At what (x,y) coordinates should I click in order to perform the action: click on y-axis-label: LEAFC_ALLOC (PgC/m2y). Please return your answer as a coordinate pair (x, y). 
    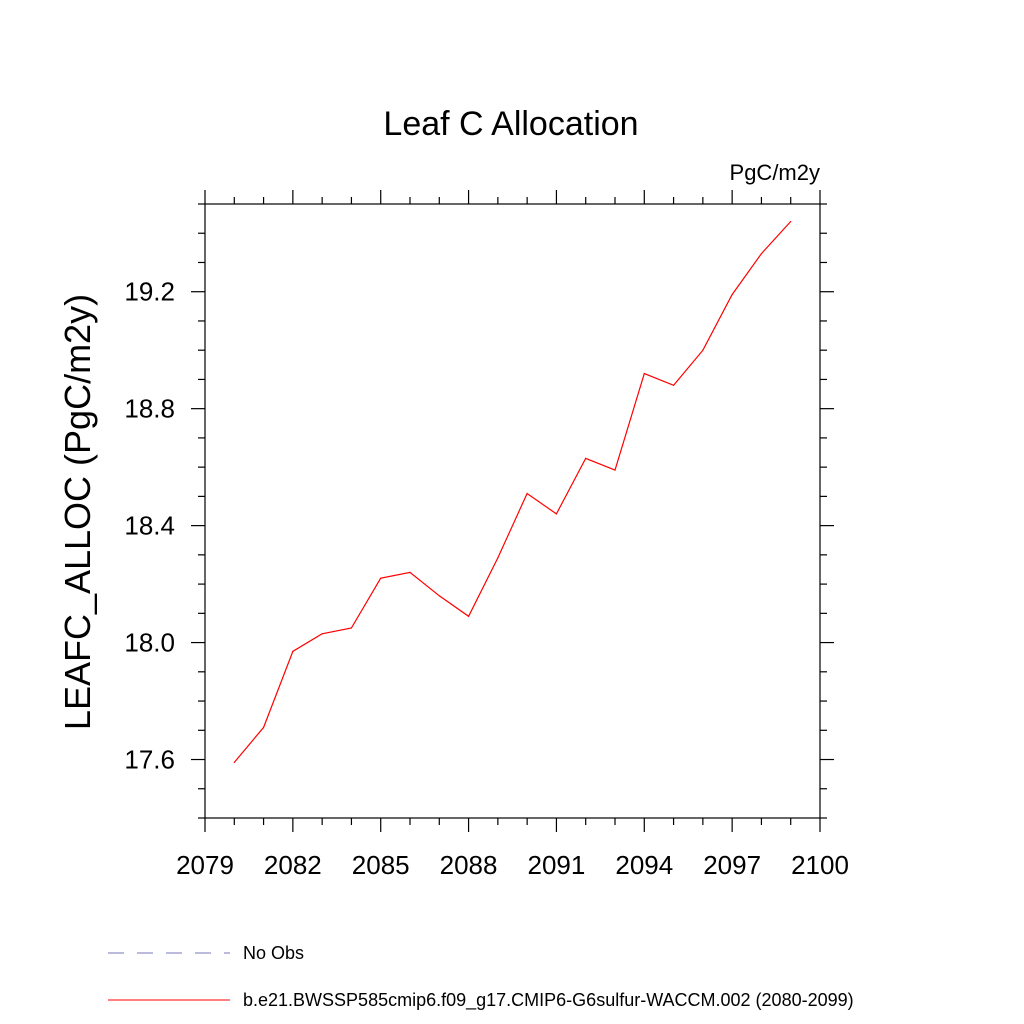
    Looking at the image, I should click on (77, 512).